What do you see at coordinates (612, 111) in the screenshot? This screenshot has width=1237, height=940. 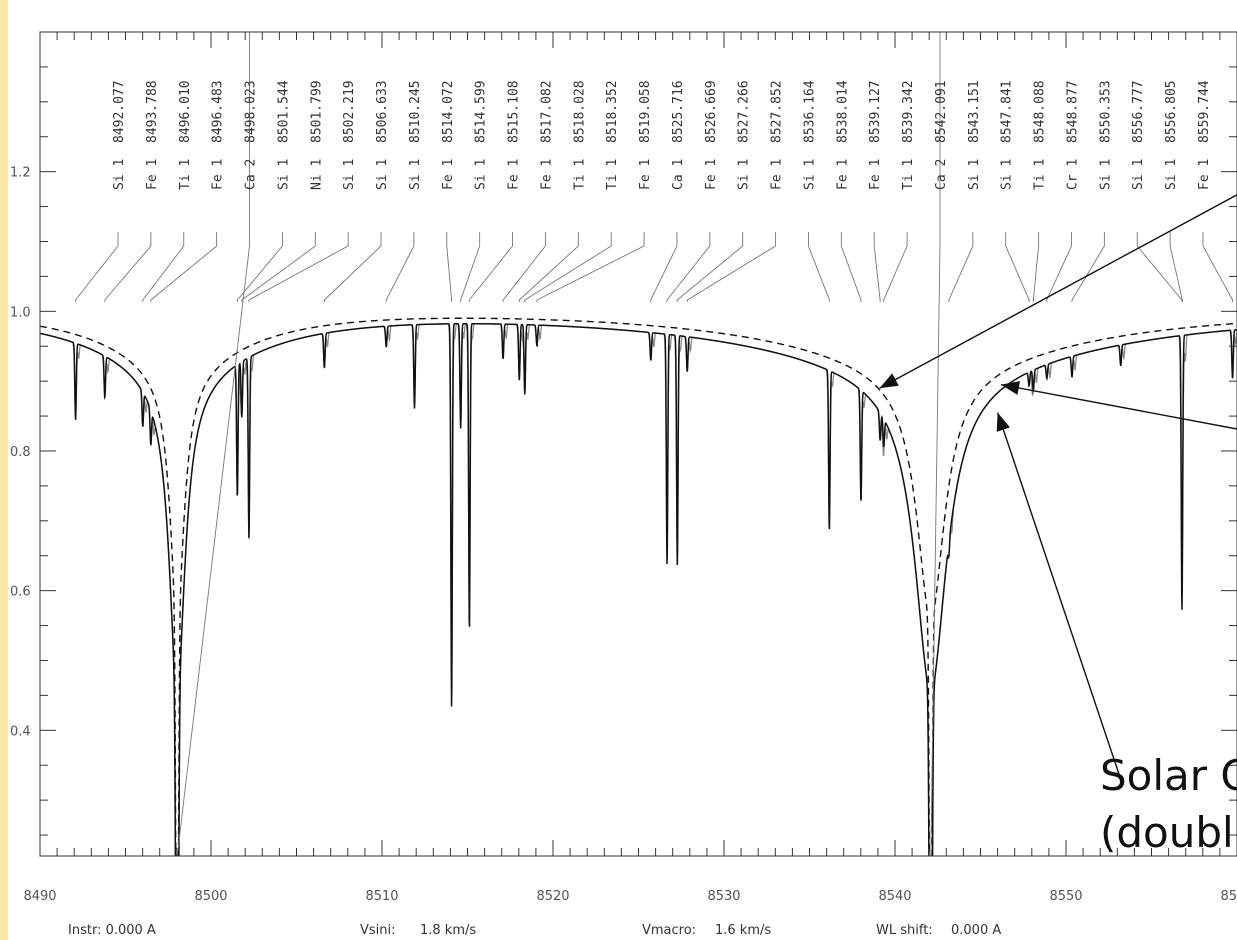 I see `line-wavelength-label: 8518.352` at bounding box center [612, 111].